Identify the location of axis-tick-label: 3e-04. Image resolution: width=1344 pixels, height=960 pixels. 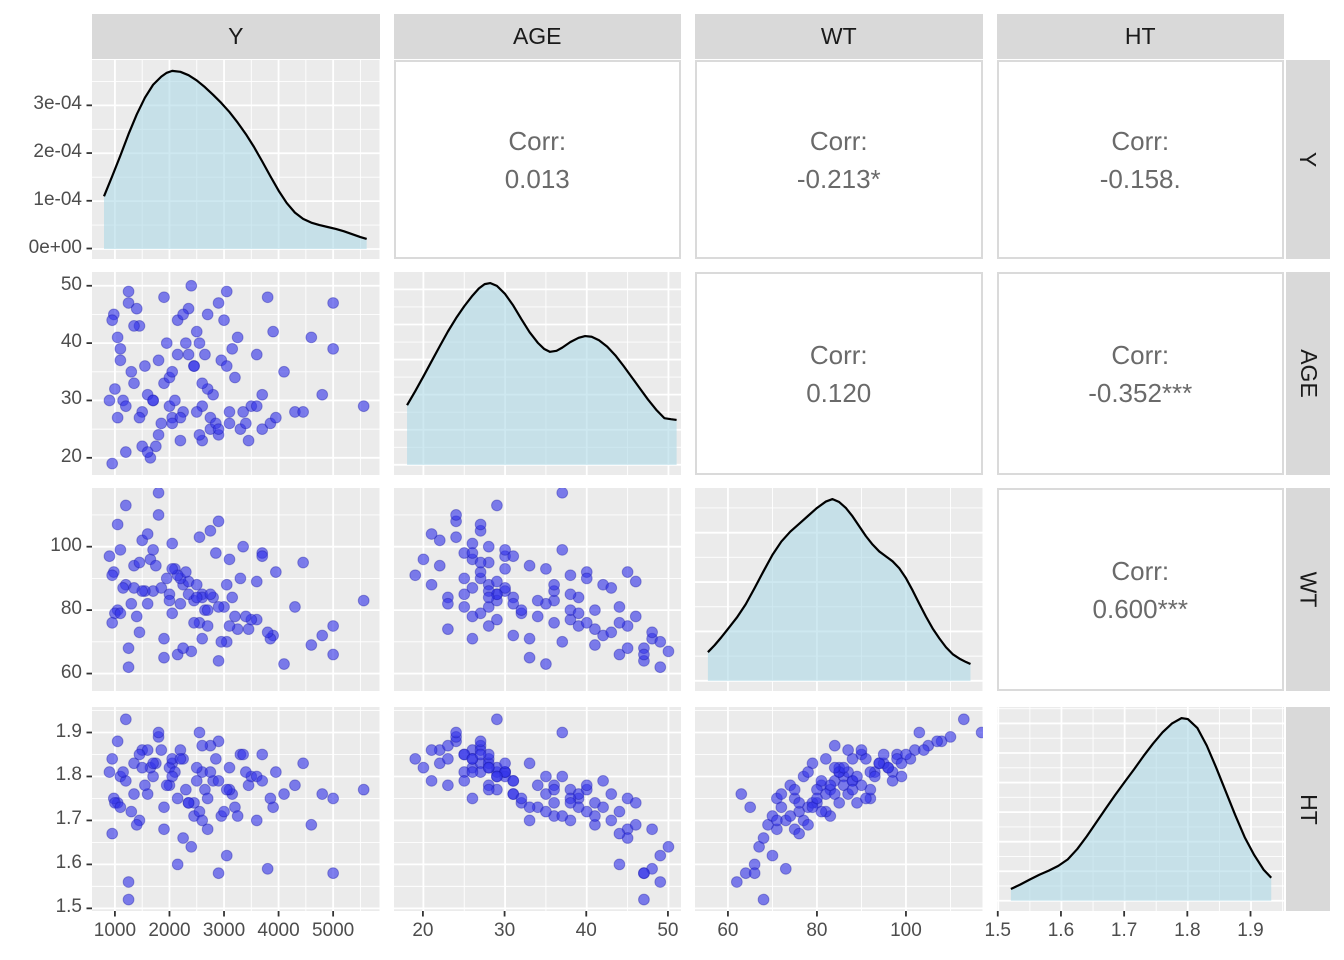
(57, 104).